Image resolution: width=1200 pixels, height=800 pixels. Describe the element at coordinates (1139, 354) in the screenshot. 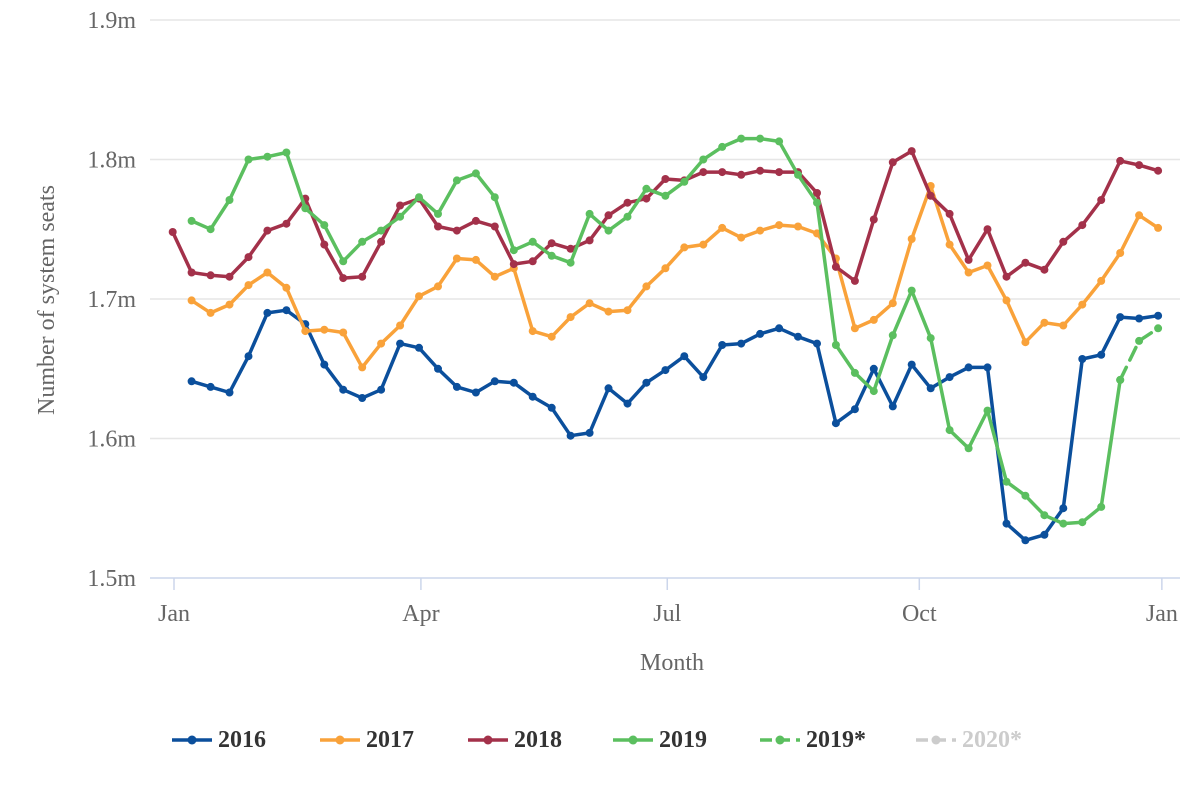

I see `series-line` at that location.